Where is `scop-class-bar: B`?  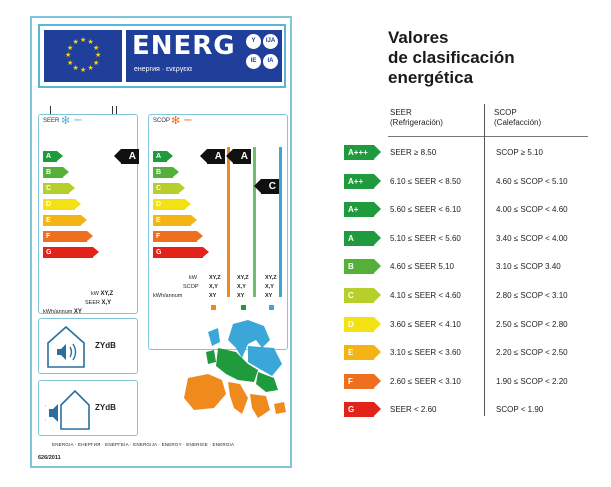
scop-class-bar: B is located at coordinates (166, 172).